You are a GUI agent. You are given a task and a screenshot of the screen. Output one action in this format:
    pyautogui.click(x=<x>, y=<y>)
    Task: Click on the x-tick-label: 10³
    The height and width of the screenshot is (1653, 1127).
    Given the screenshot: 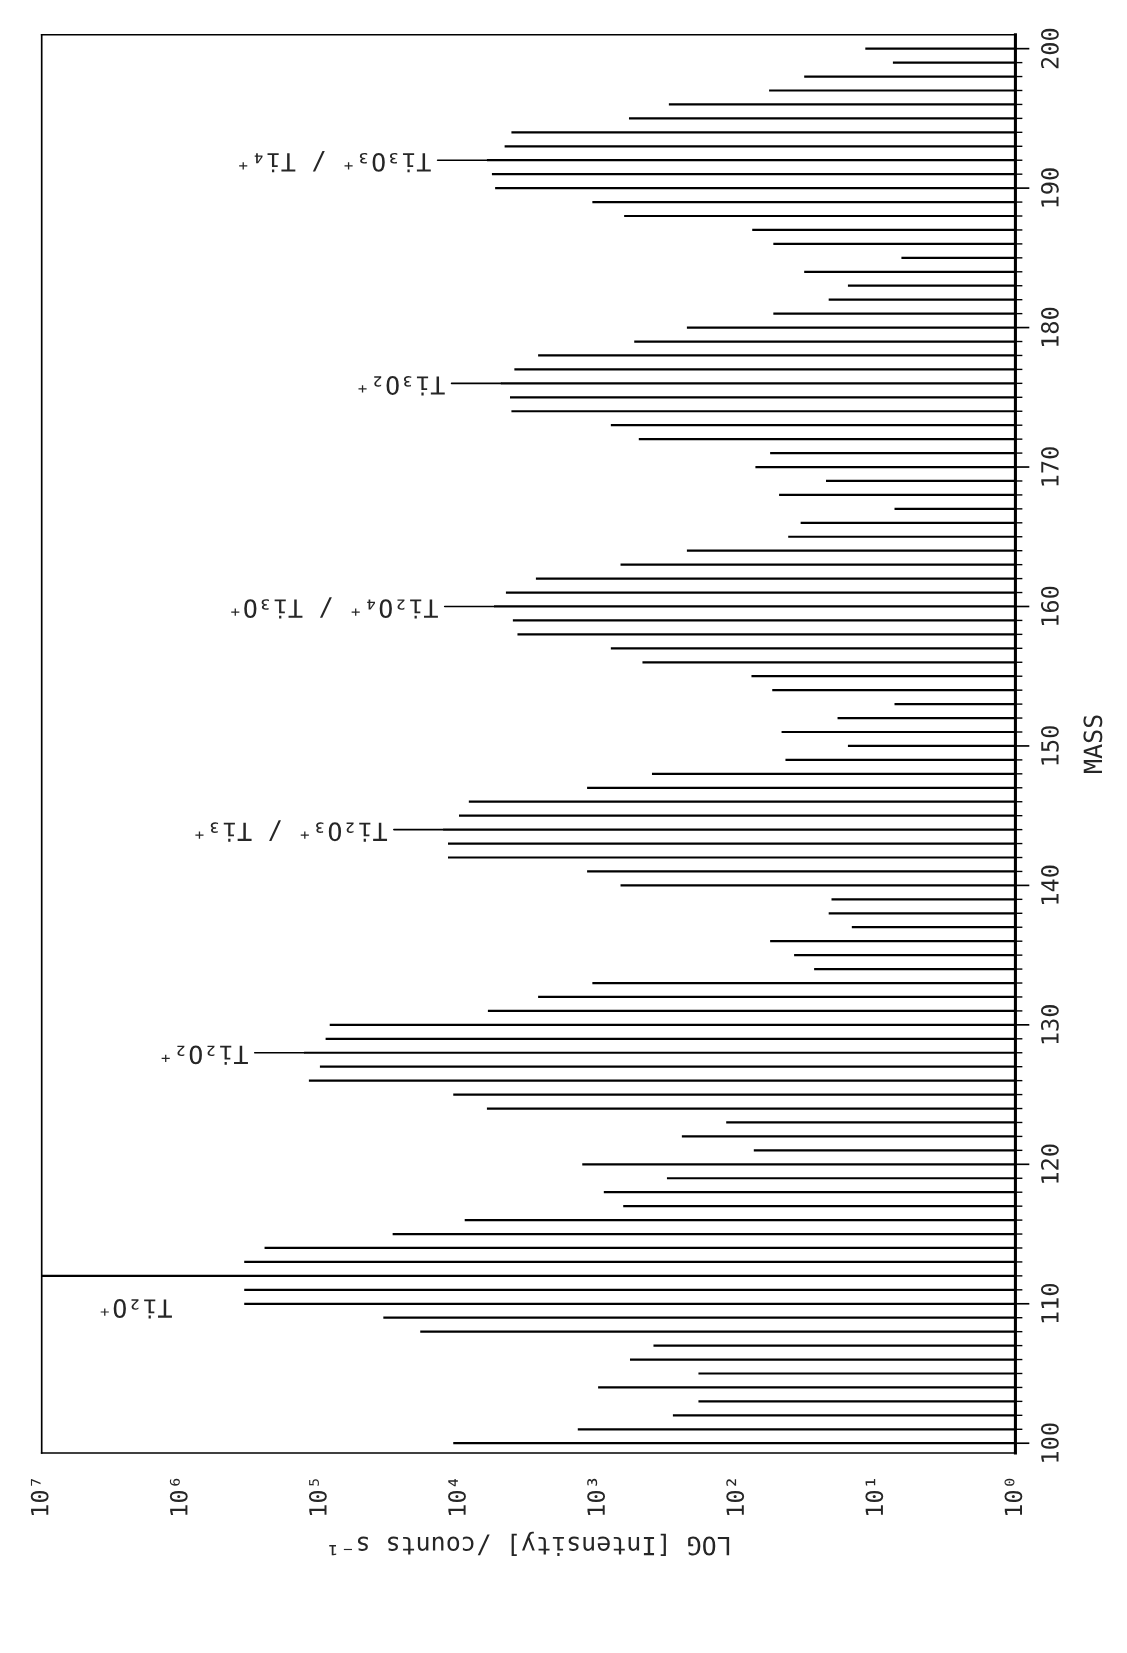 What is the action you would take?
    pyautogui.click(x=596, y=1497)
    